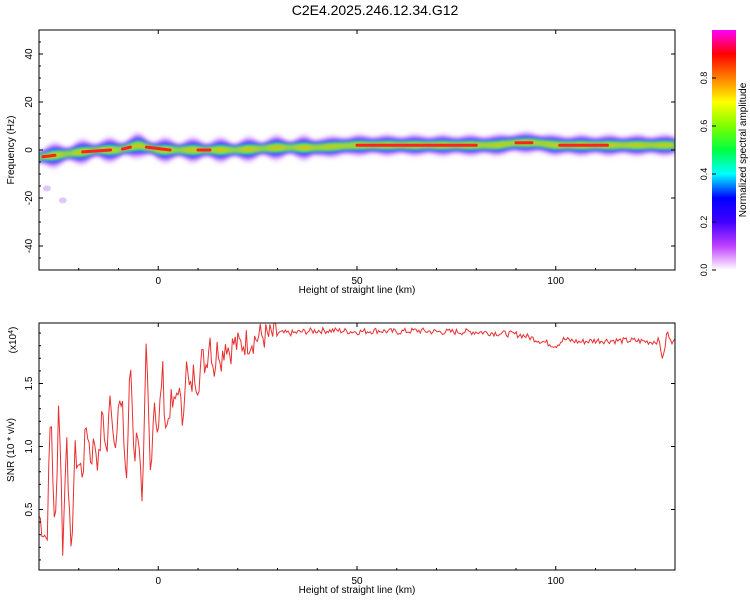  What do you see at coordinates (29, 150) in the screenshot?
I see `spectrogram-ytick-label: 0` at bounding box center [29, 150].